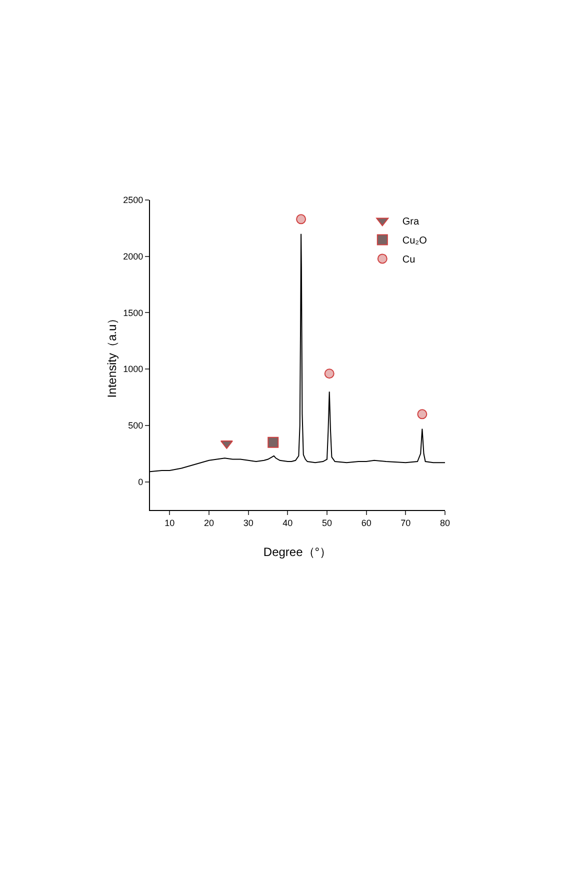  What do you see at coordinates (415, 241) in the screenshot?
I see `legend-label: Cu₂O` at bounding box center [415, 241].